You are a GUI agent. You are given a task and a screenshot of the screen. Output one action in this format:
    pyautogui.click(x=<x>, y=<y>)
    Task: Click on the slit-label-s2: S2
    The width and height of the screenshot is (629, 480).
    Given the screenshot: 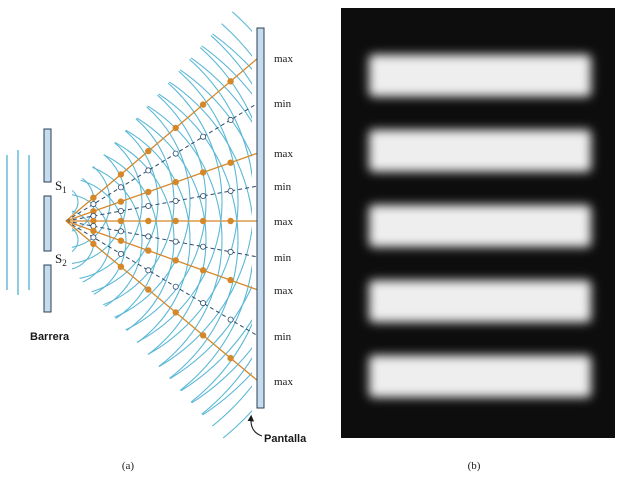 What is the action you would take?
    pyautogui.click(x=61, y=259)
    